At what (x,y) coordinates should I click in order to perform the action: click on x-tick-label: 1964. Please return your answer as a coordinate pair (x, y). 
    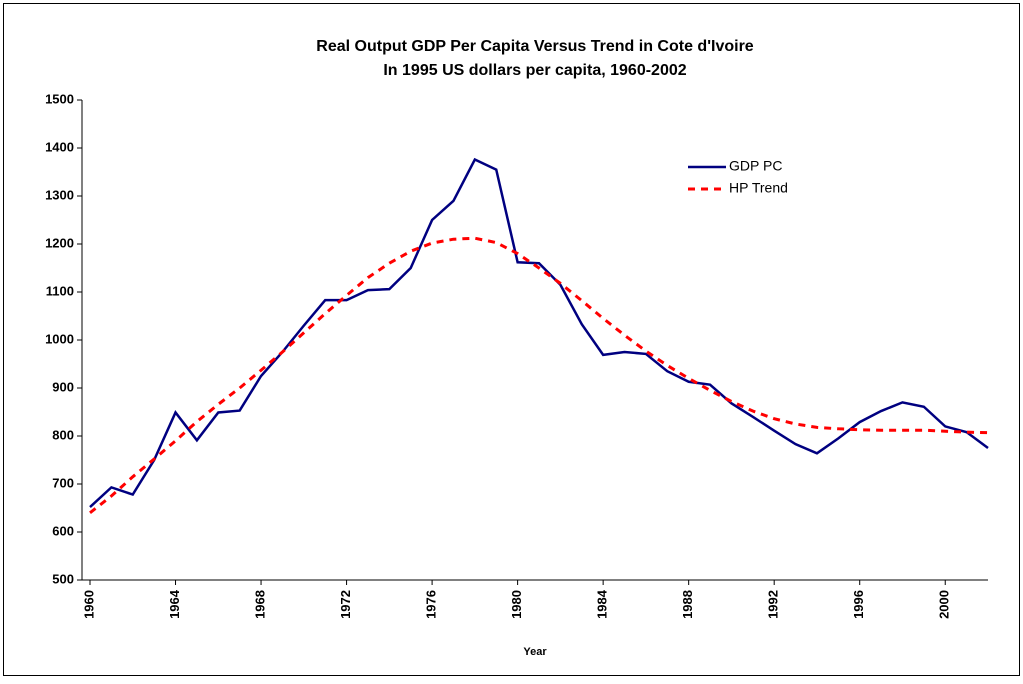
    Looking at the image, I should click on (174, 604).